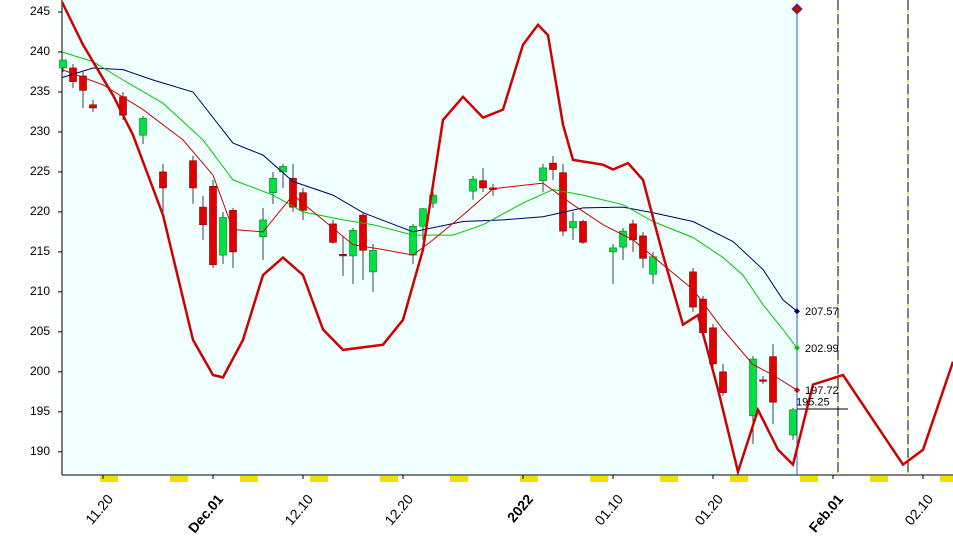 This screenshot has height=552, width=953. I want to click on y-tick-label: 190, so click(40, 451).